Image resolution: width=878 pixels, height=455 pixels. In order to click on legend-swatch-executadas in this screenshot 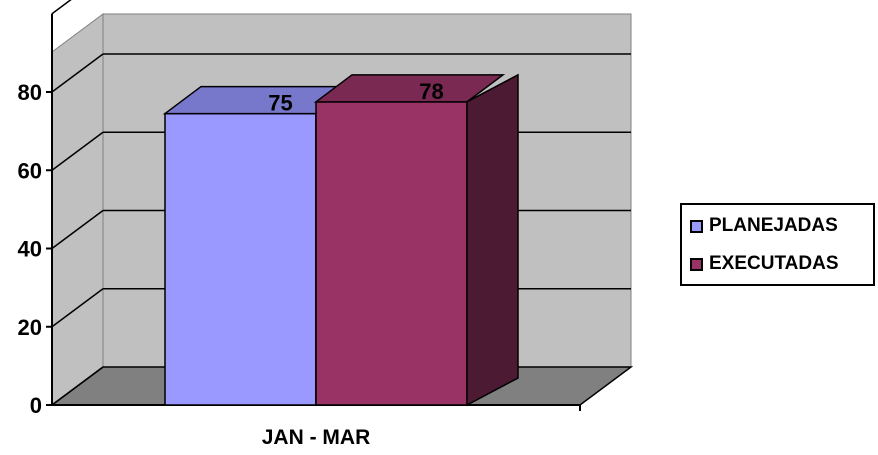, I will do `click(696, 264)`.